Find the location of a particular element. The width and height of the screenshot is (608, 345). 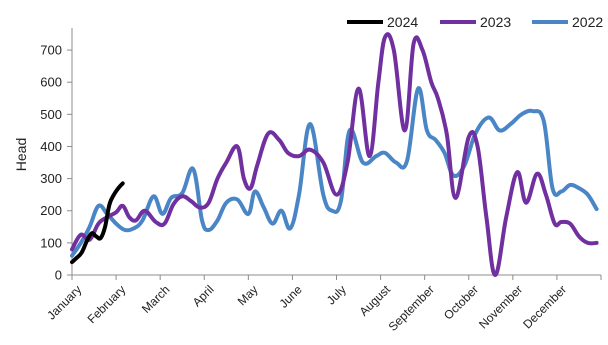

x-tick-label: January is located at coordinates (64, 302).